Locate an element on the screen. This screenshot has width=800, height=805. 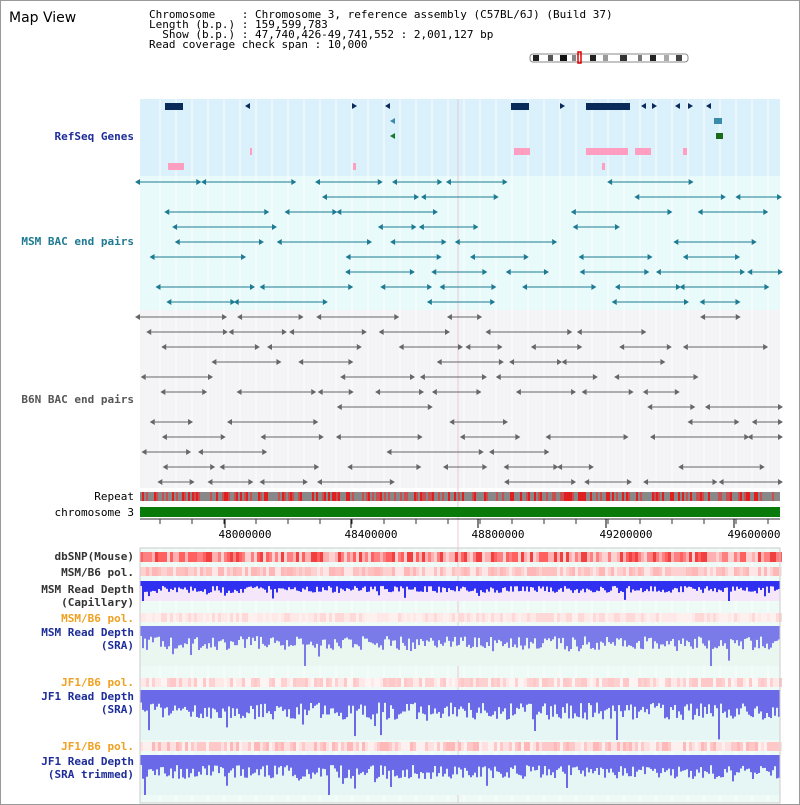
track-label-msm-b6-pol-1: MSM/B6 pol. is located at coordinates (97, 572).